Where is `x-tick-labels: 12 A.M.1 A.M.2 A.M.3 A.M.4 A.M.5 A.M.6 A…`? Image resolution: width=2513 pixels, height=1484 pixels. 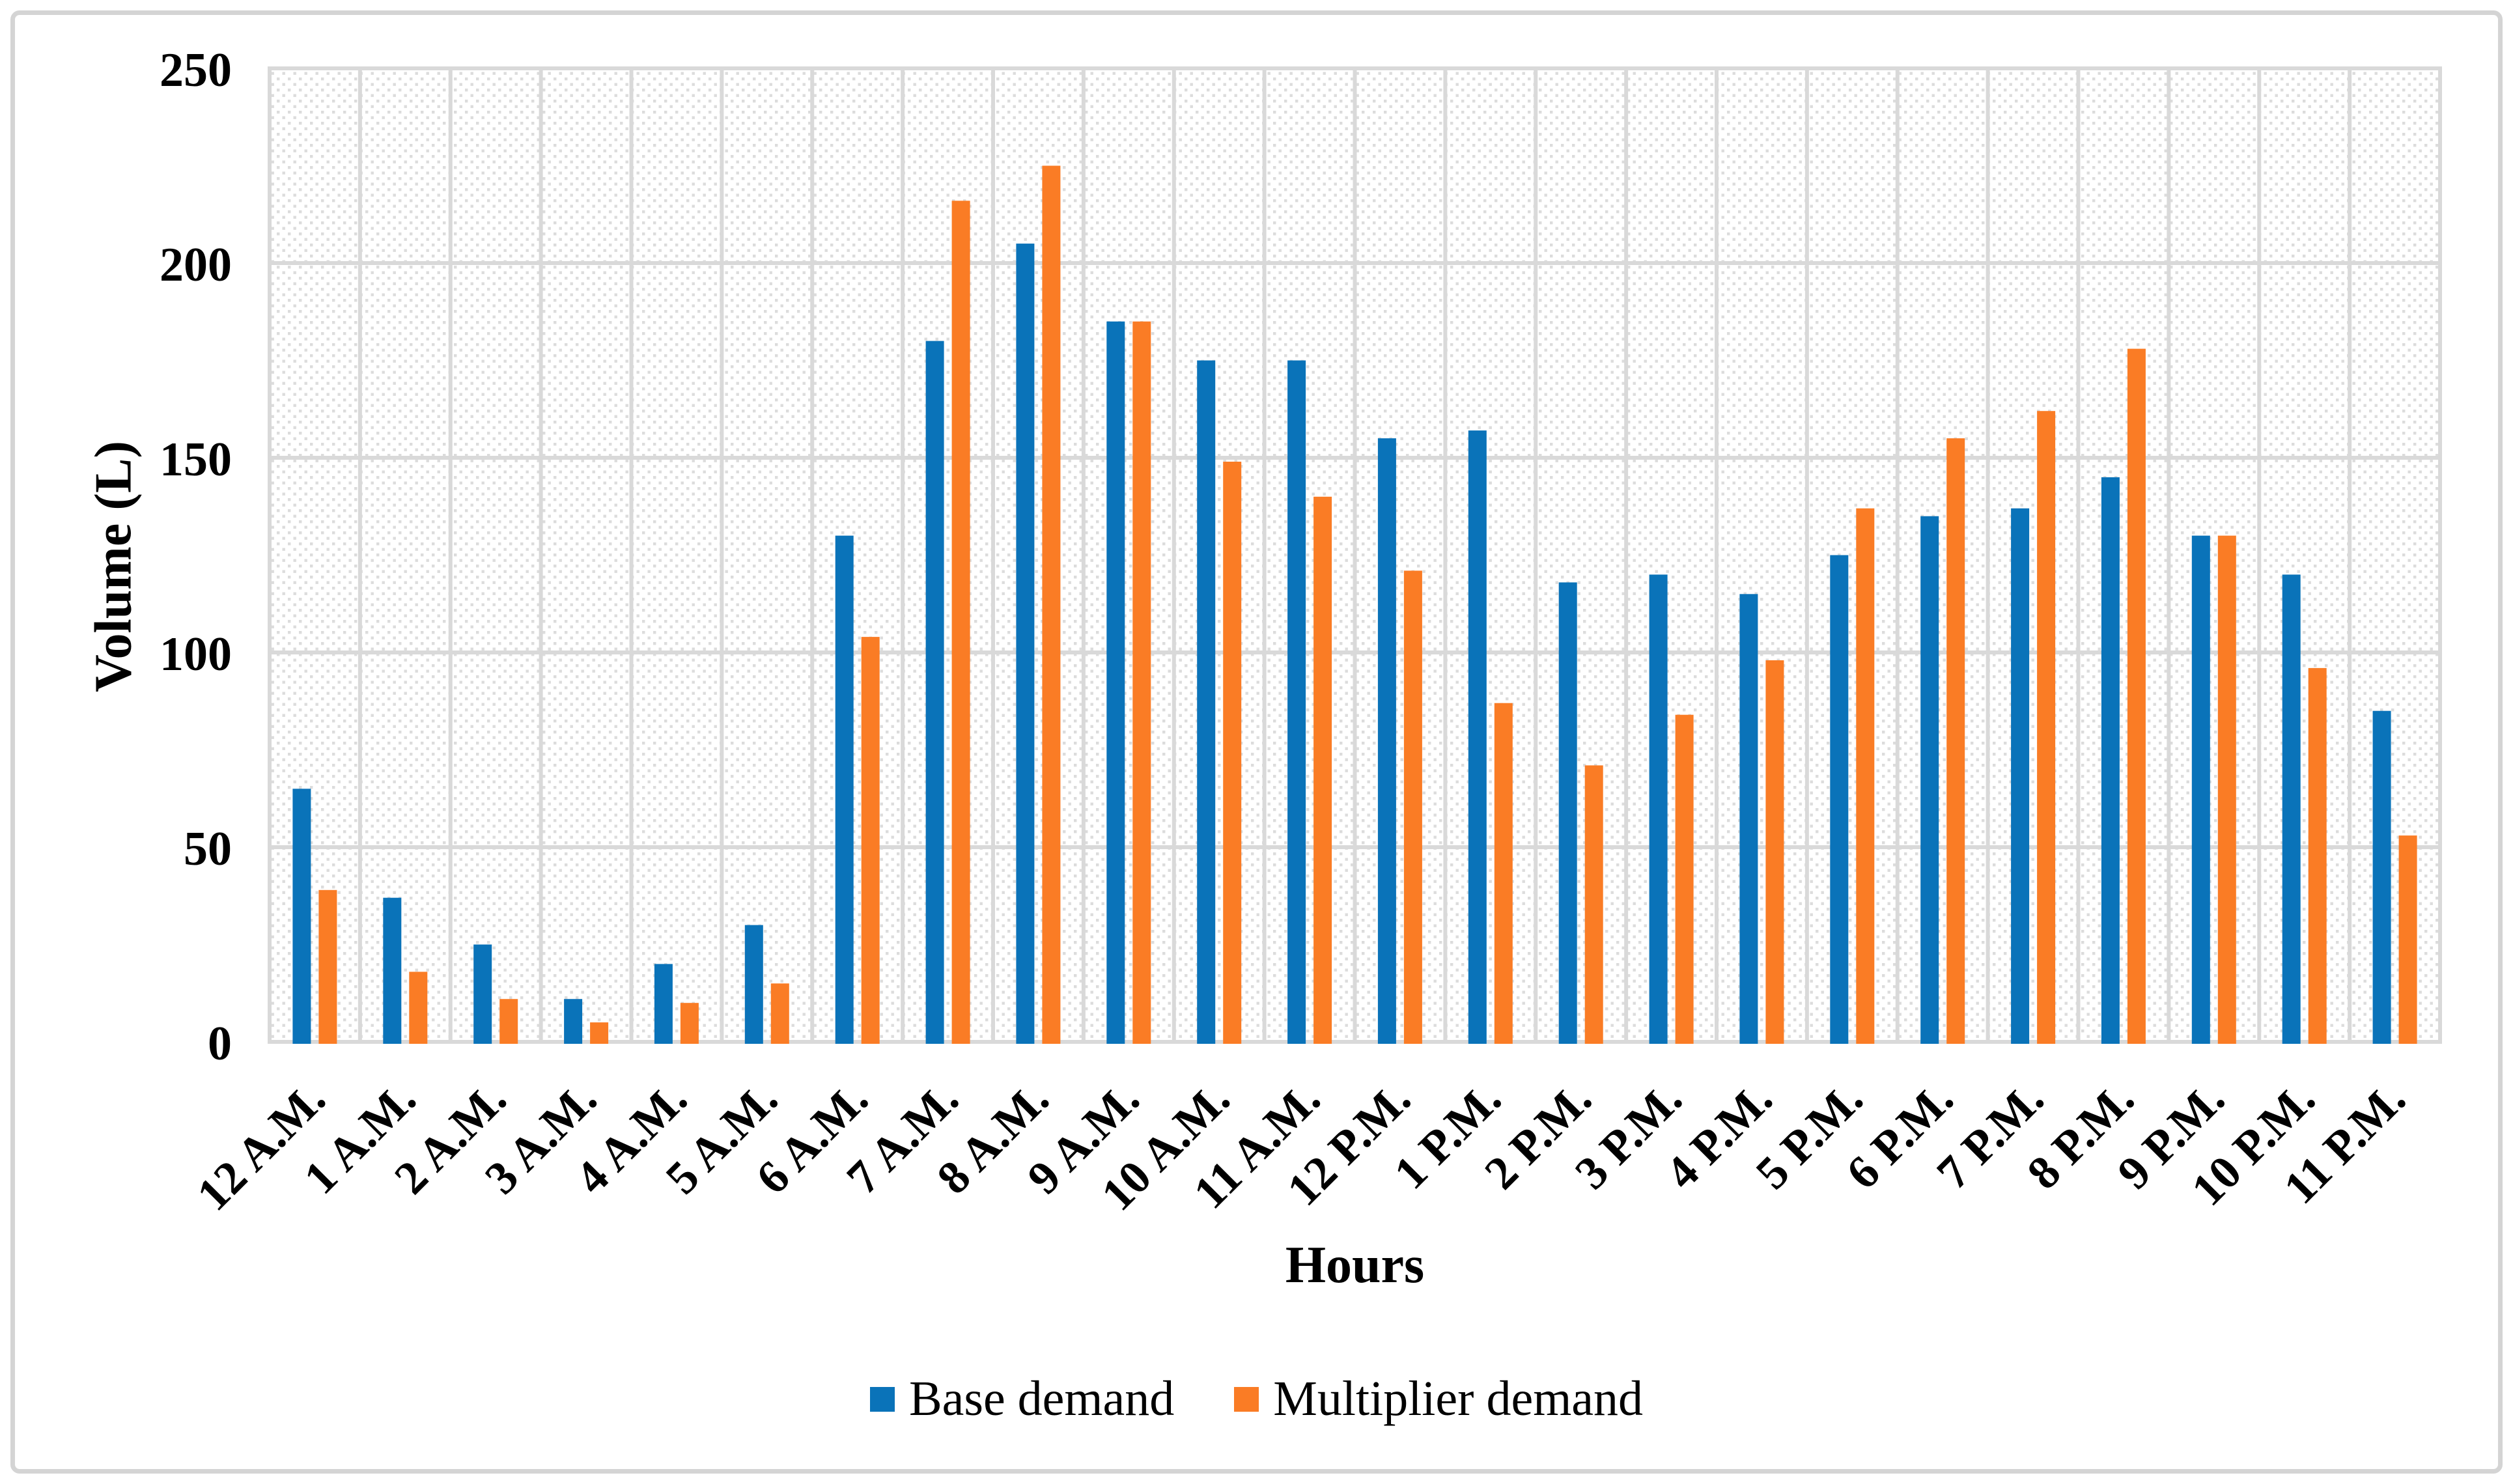
x-tick-labels: 12 A.M.1 A.M.2 A.M.3 A.M.4 A.M.5 A.M.6 A… is located at coordinates (1301, 1147).